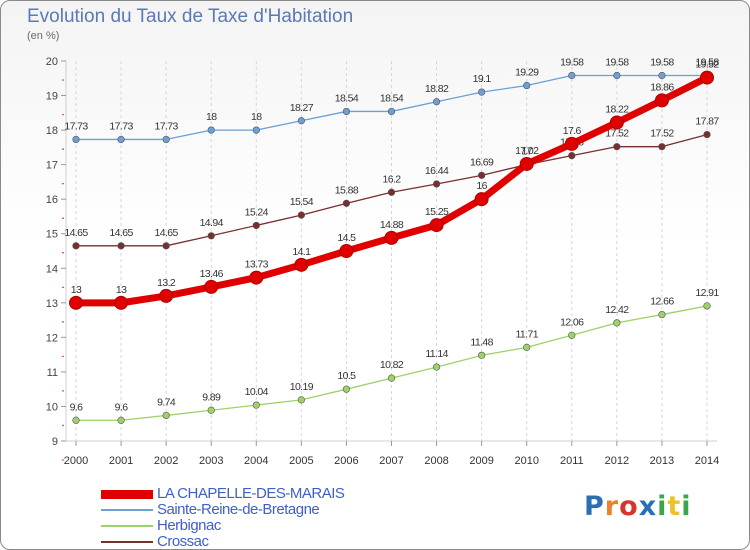  I want to click on data-label: 15.25, so click(437, 212).